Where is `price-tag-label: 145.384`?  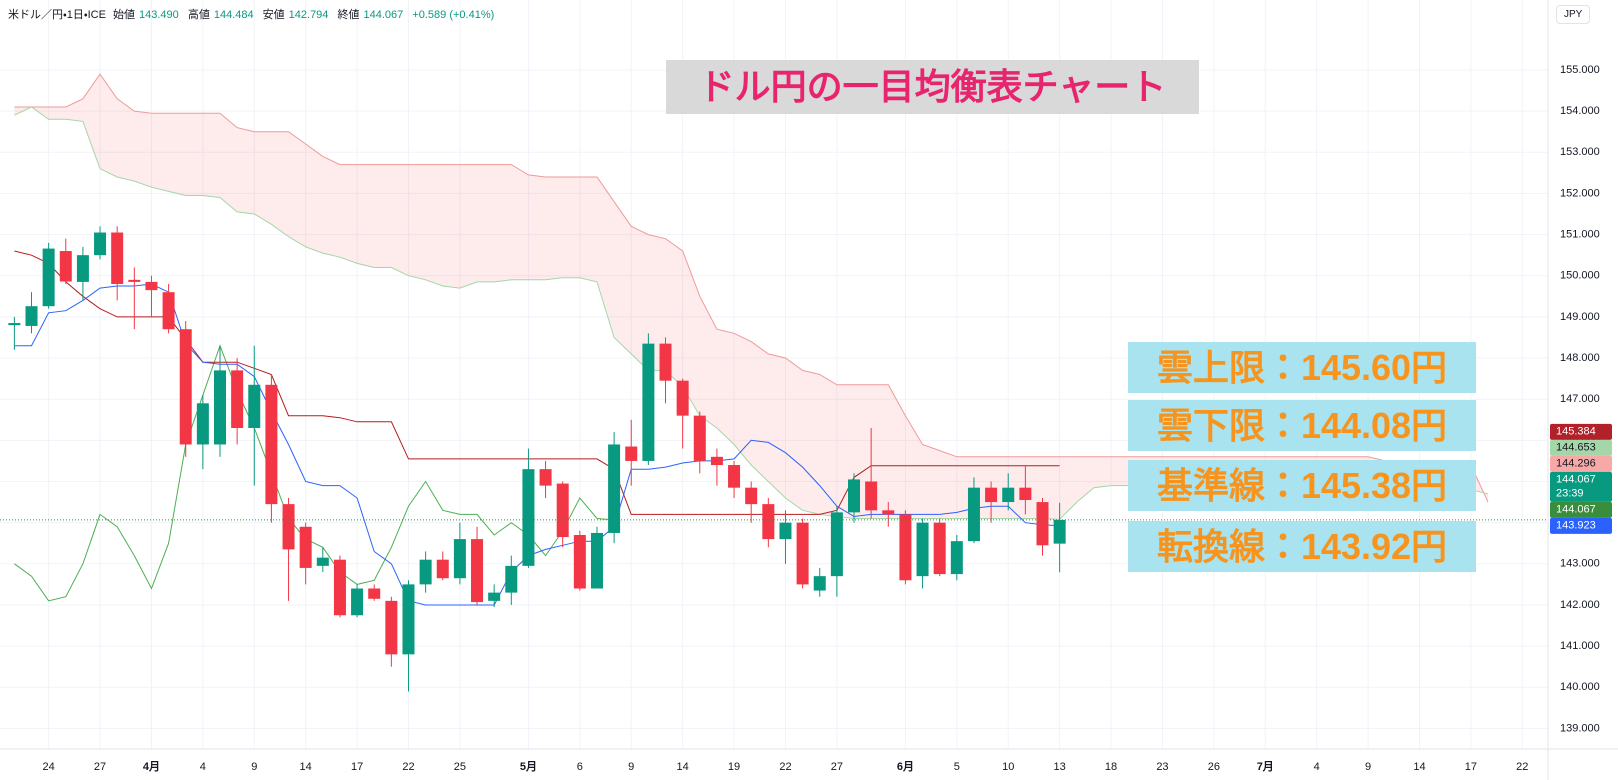 price-tag-label: 145.384 is located at coordinates (1576, 432).